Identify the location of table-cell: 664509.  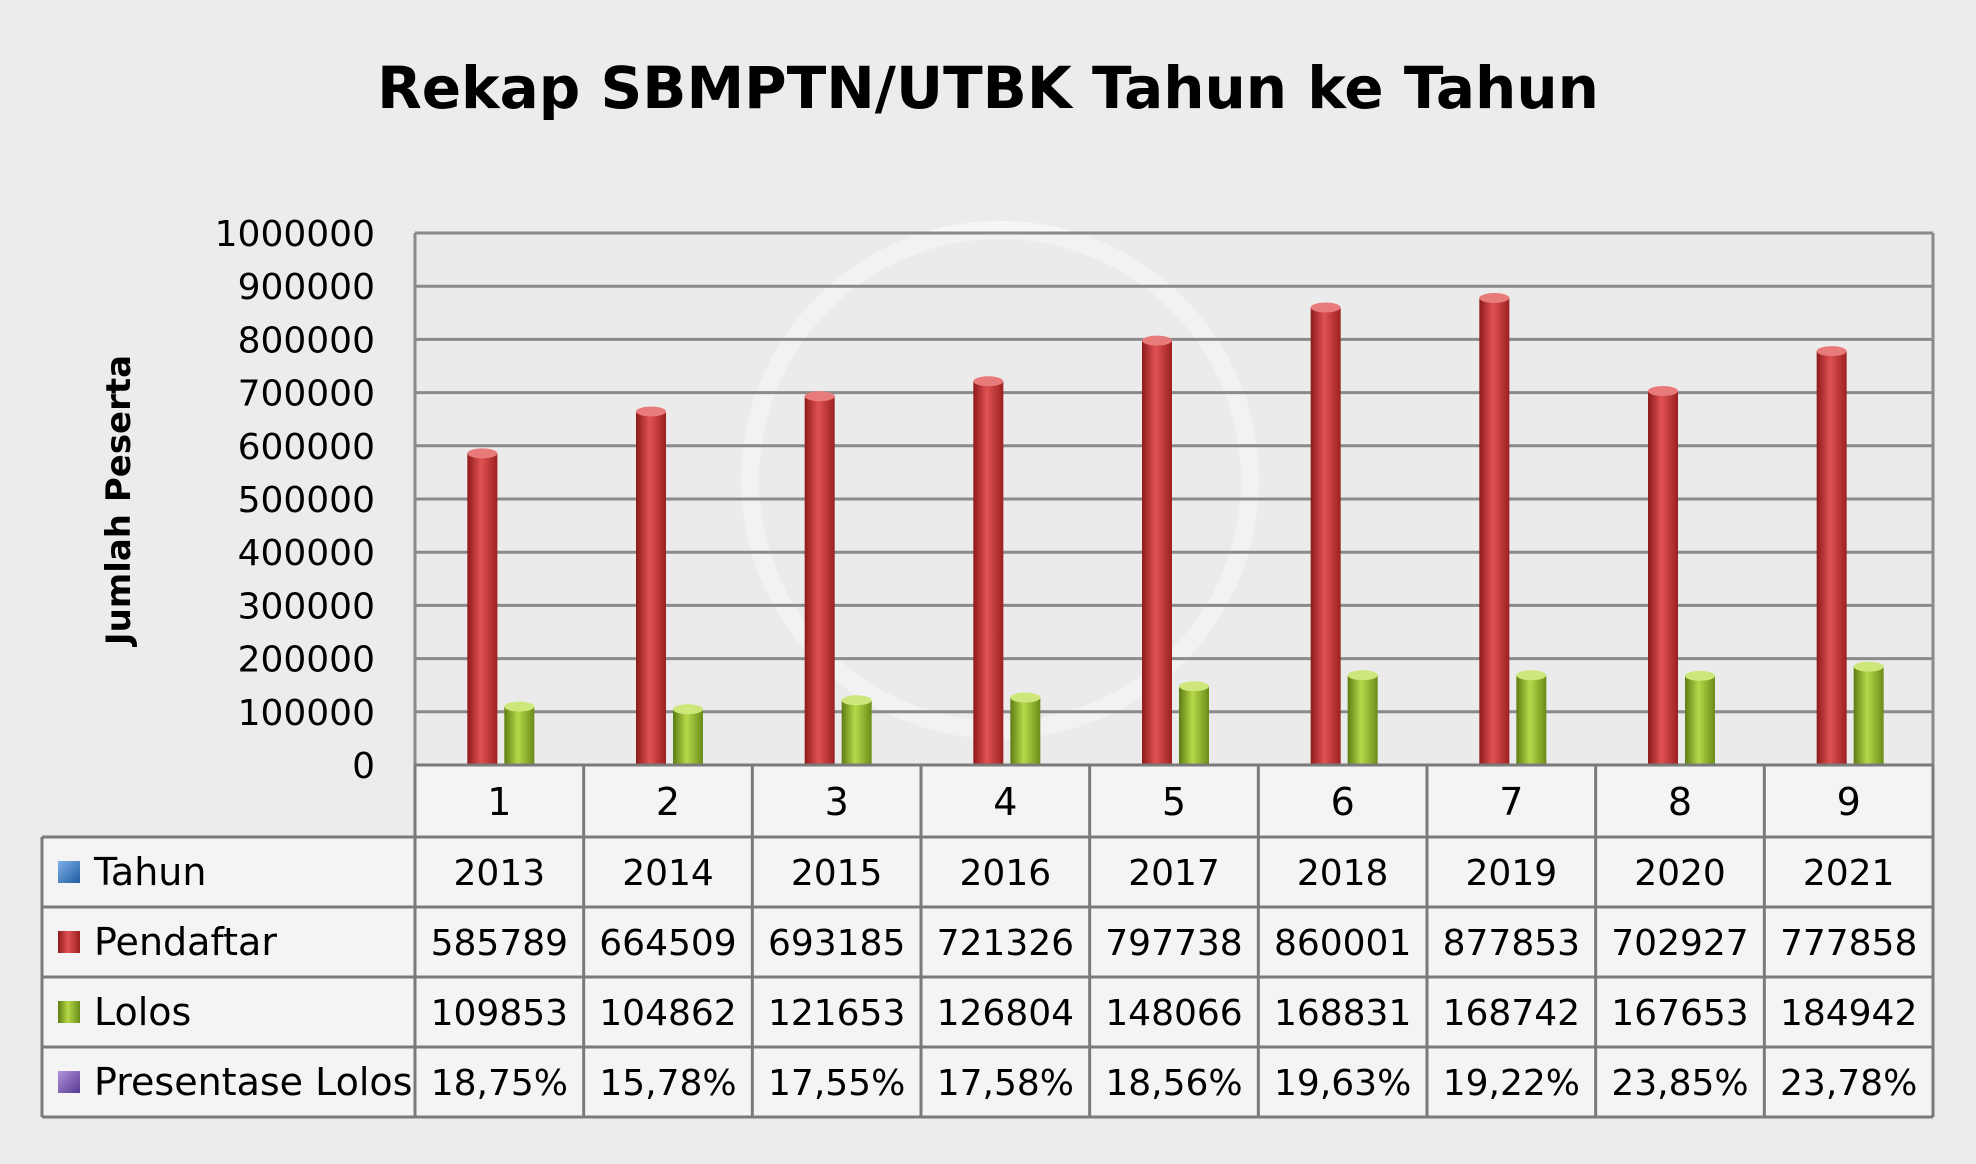
(667, 943).